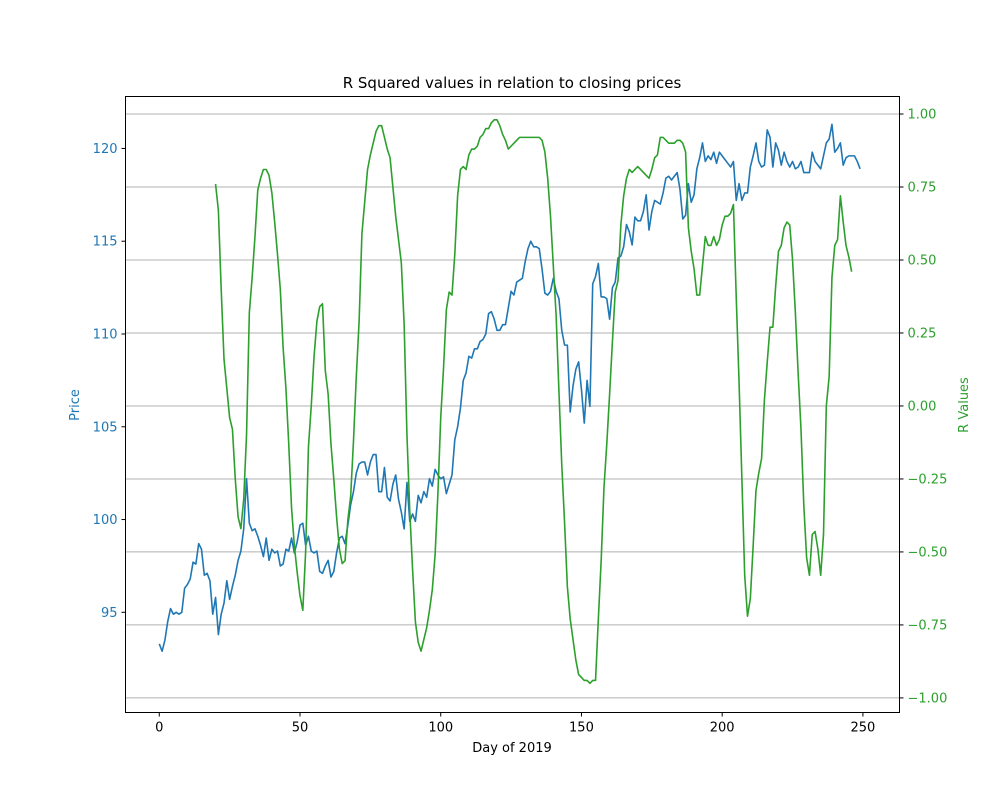  Describe the element at coordinates (109, 381) in the screenshot. I see `y-axis-left: 95 100 105 110 115 120` at that location.